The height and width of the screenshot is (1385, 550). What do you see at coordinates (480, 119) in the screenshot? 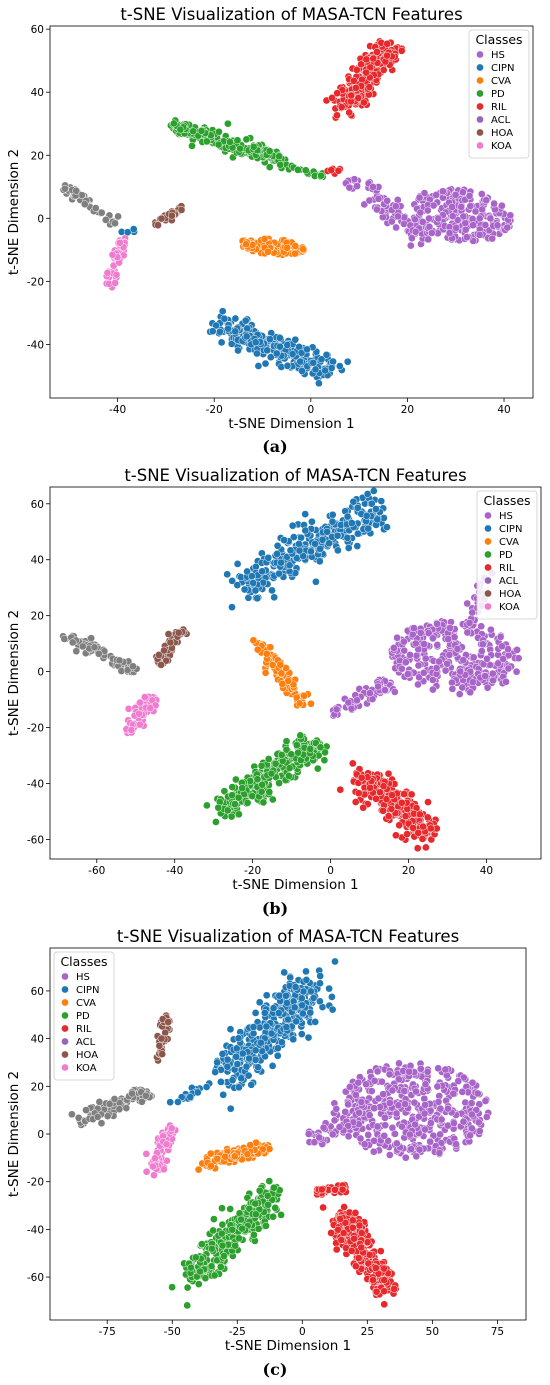
I see `legend-marker-acl` at bounding box center [480, 119].